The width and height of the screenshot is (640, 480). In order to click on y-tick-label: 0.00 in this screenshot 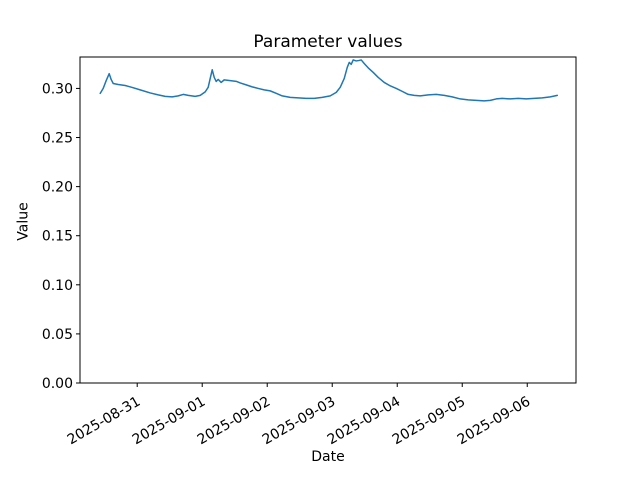, I will do `click(57, 384)`.